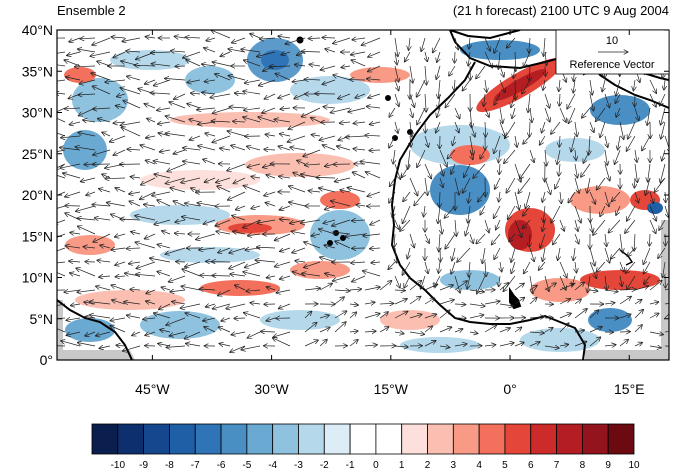 The width and height of the screenshot is (673, 471). Describe the element at coordinates (612, 41) in the screenshot. I see `reference-vector-value: 10` at that location.